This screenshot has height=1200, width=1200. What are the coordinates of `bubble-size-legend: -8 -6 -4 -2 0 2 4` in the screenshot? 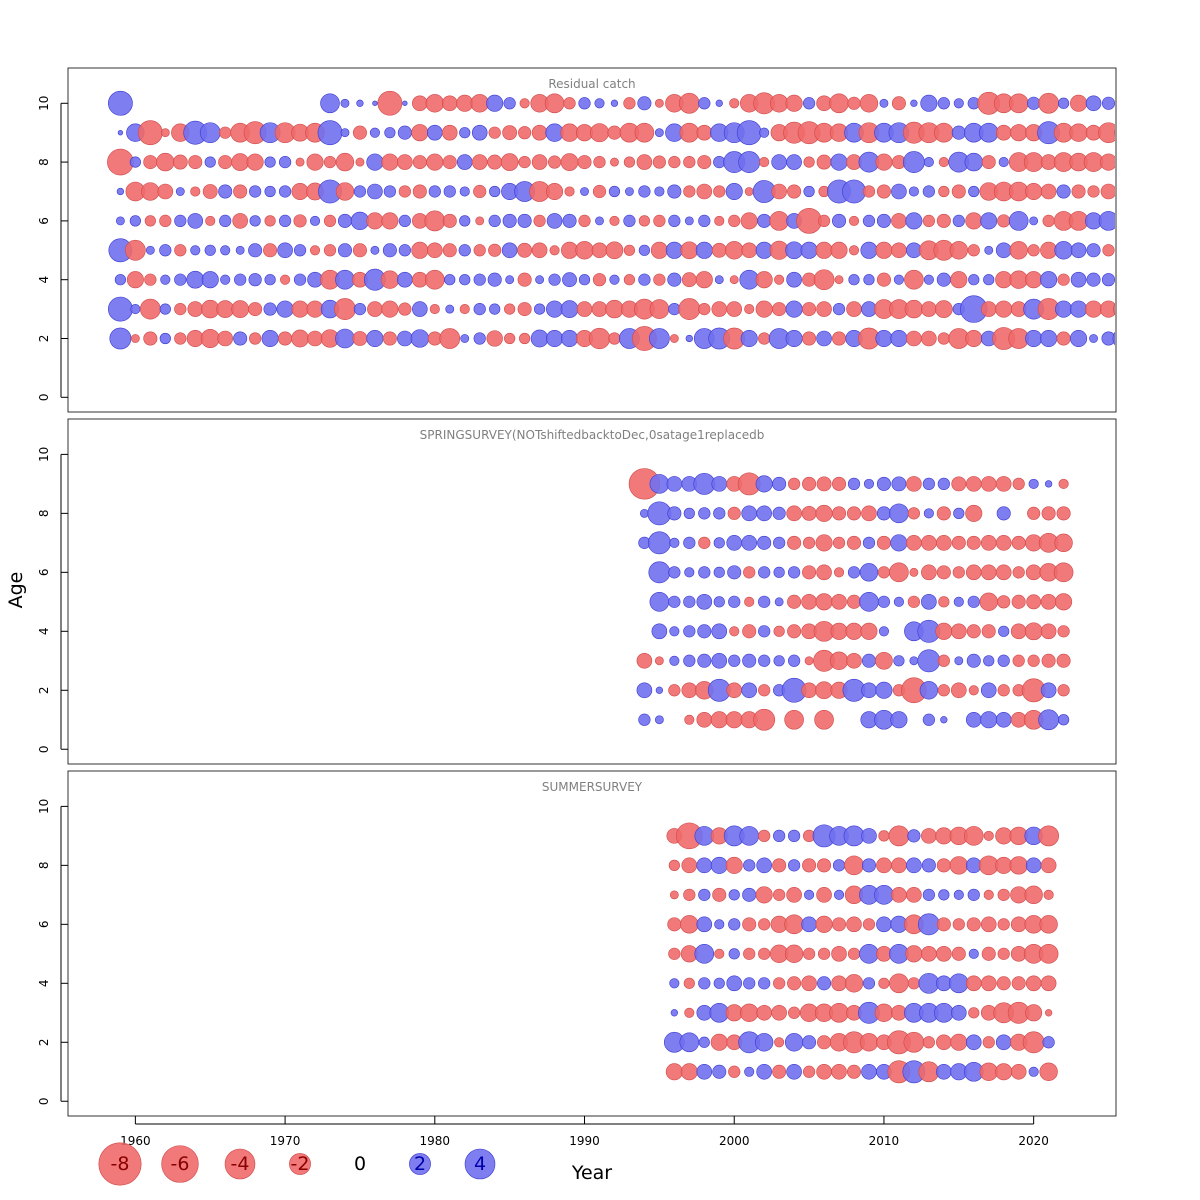 It's located at (297, 1164).